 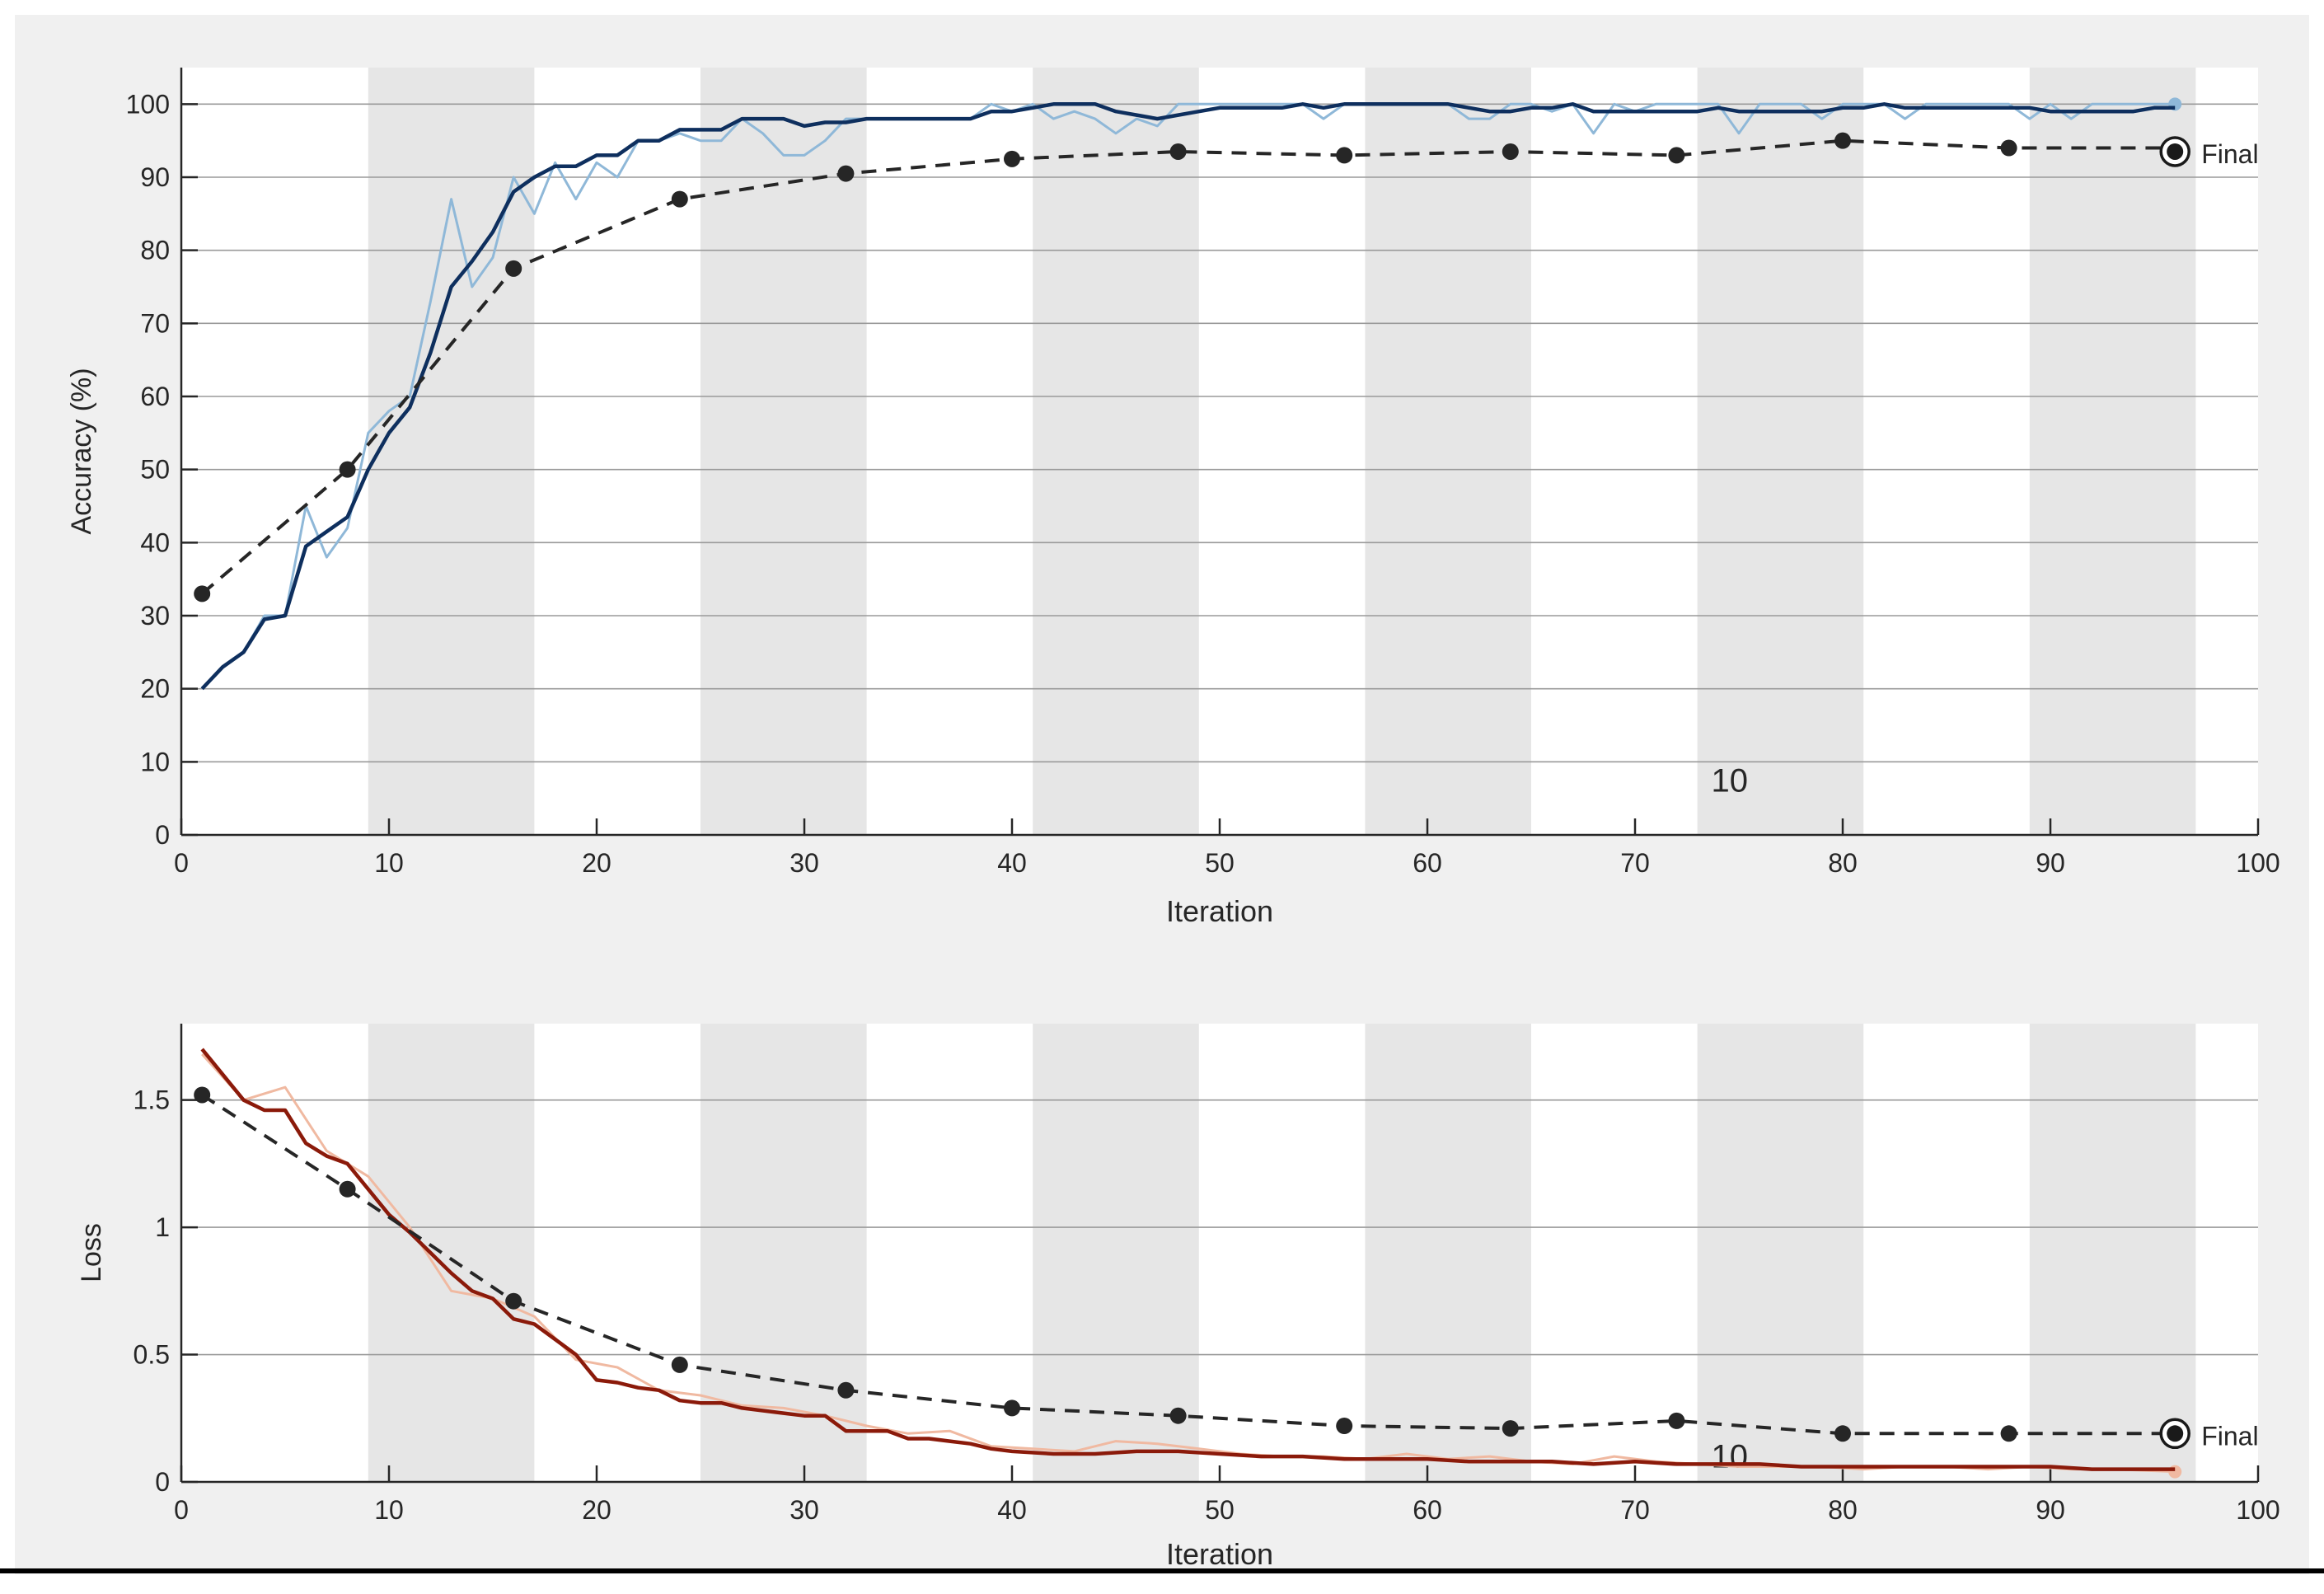 I want to click on loss-x-tick-label: 60, so click(x=1427, y=1510).